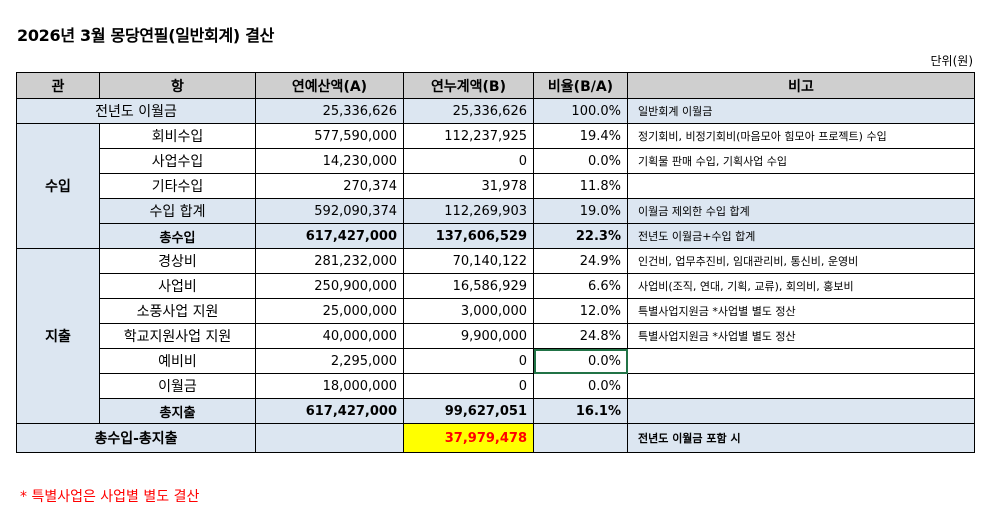 The height and width of the screenshot is (520, 1000). Describe the element at coordinates (801, 136) in the screenshot. I see `row-note: 정기회비, 비정기회비(마음모아 힘모아 프로젝트) 수입` at that location.